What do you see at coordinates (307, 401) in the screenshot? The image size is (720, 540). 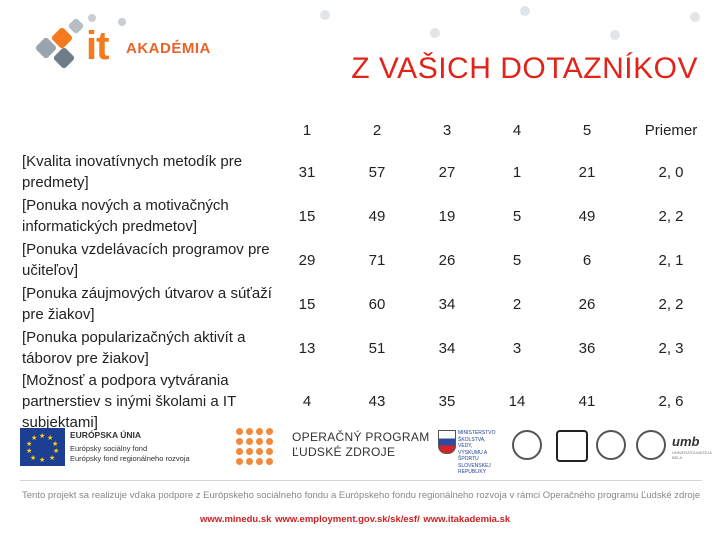 I see `cell-value: 4` at bounding box center [307, 401].